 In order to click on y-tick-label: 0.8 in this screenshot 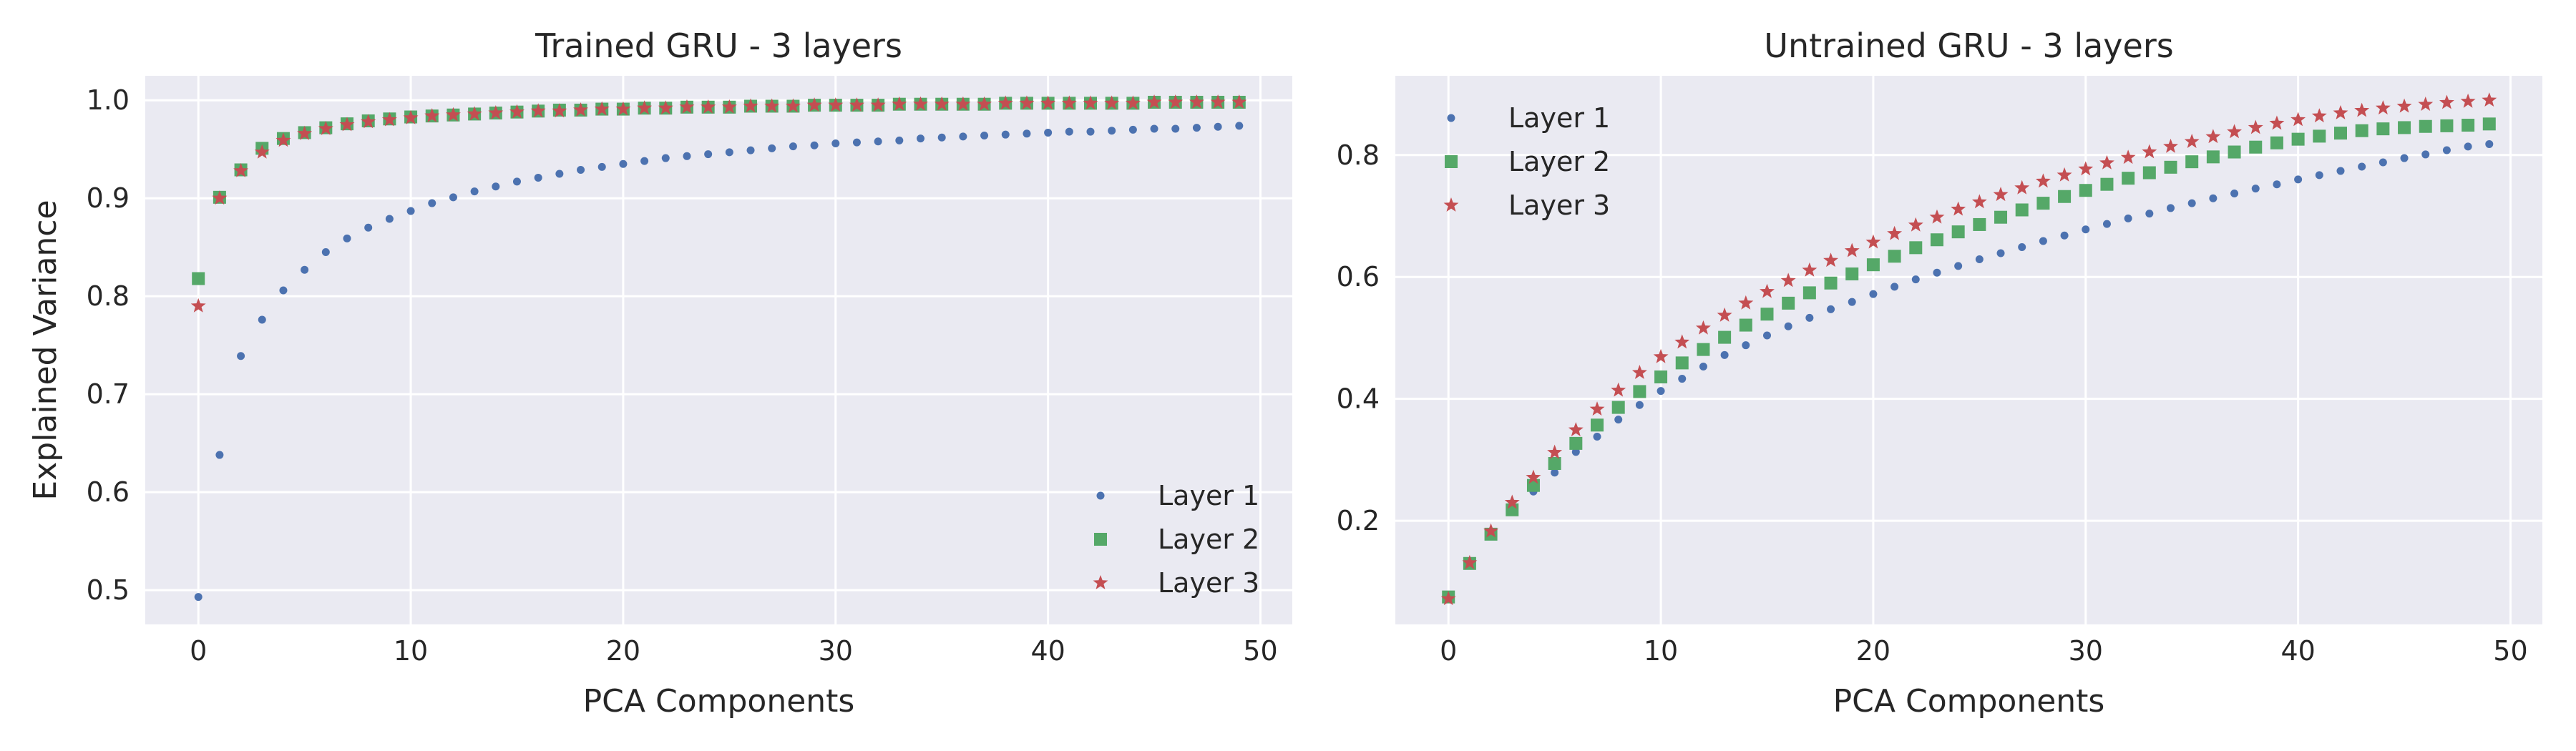, I will do `click(1358, 155)`.